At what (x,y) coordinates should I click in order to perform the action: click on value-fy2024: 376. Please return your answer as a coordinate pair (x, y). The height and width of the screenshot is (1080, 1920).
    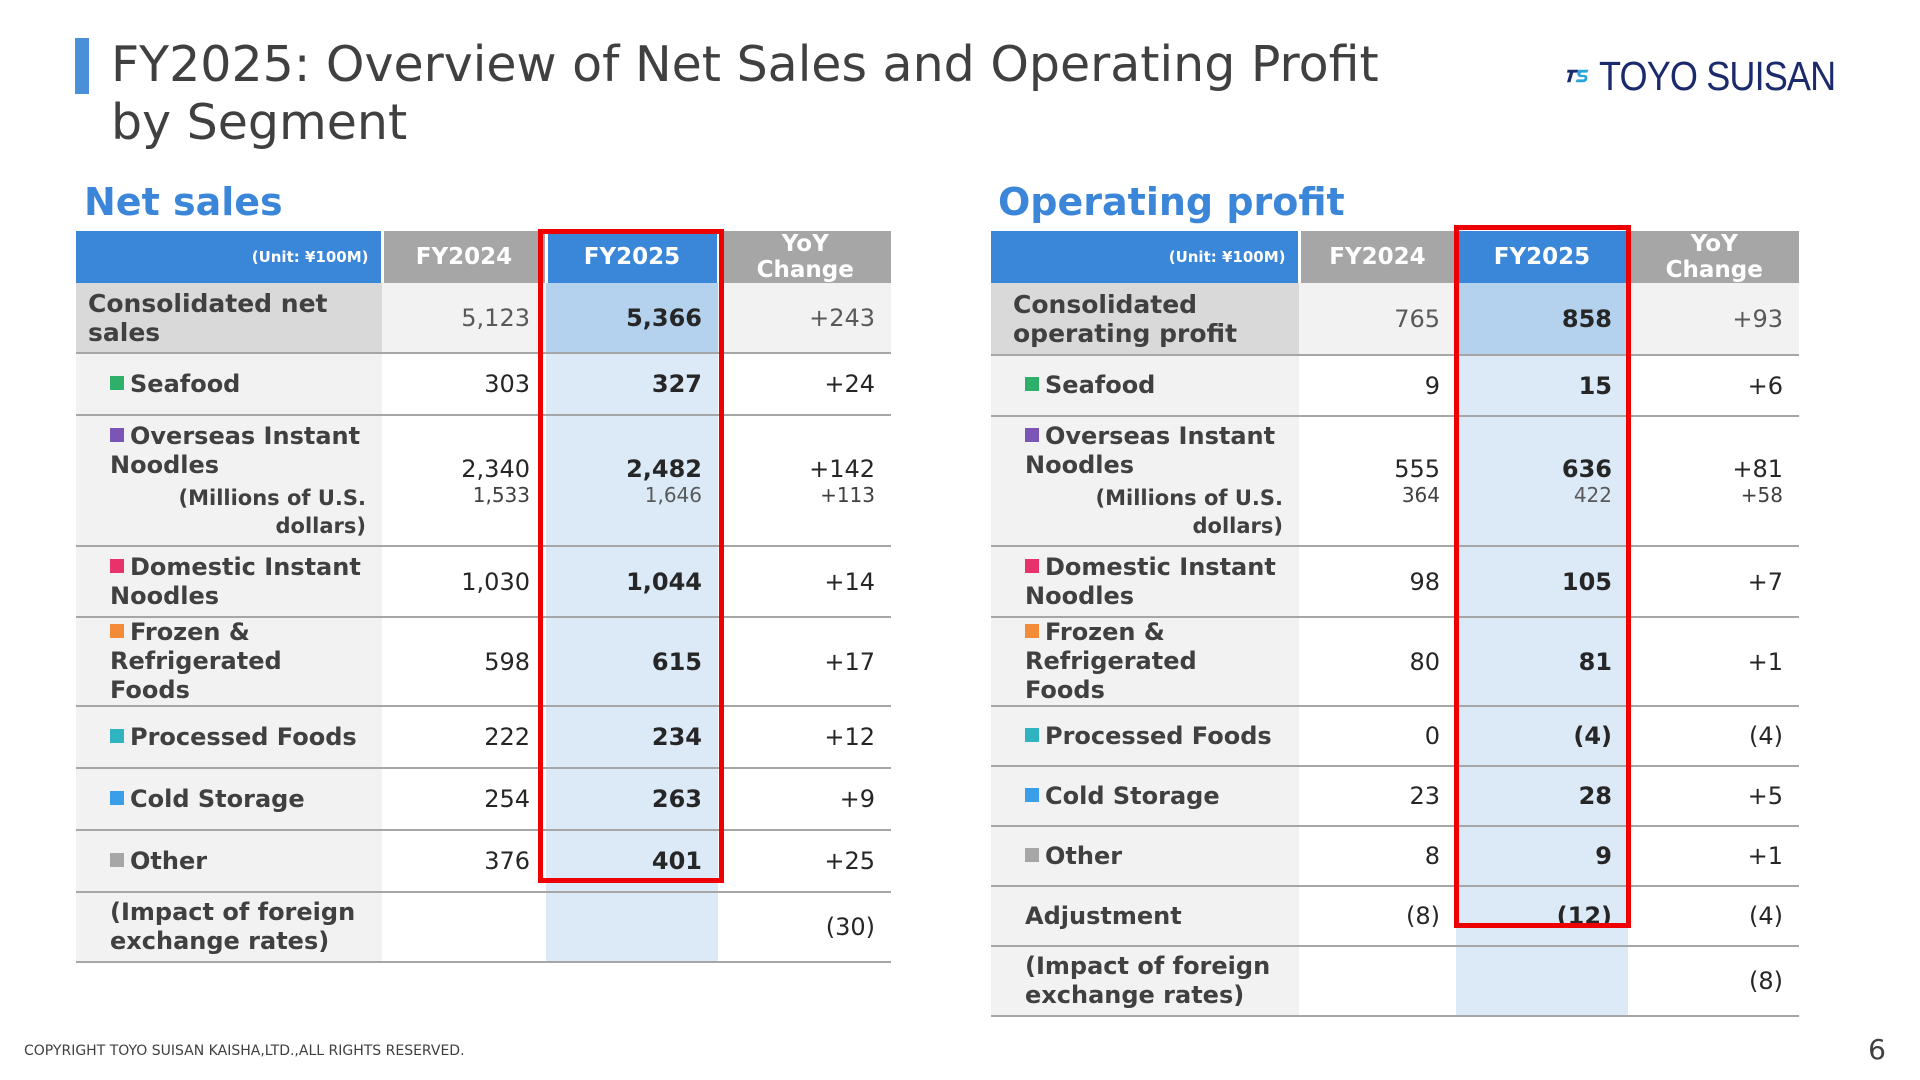
    Looking at the image, I should click on (464, 861).